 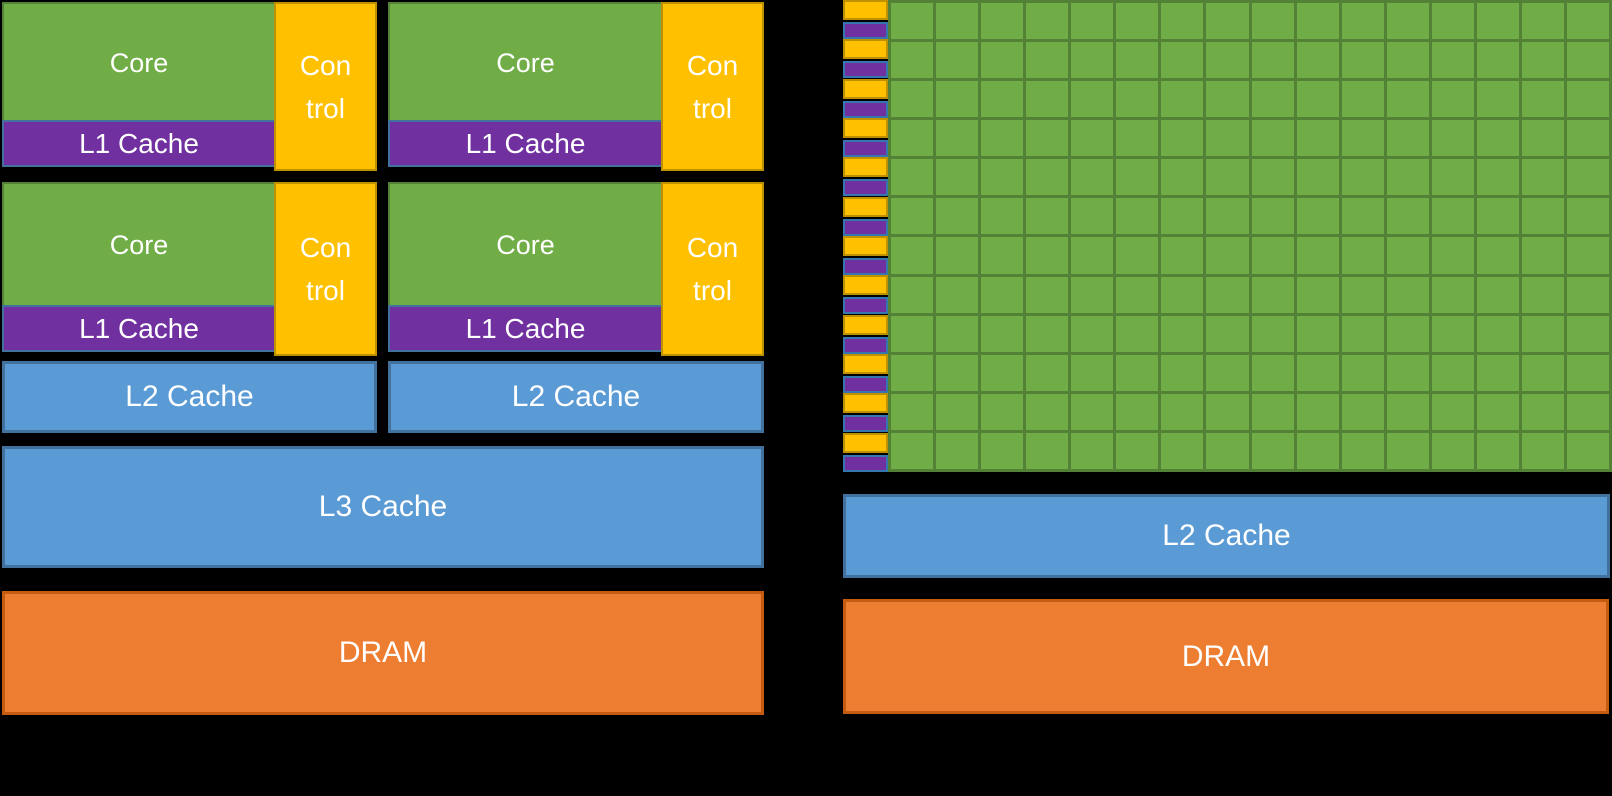 What do you see at coordinates (325, 290) in the screenshot?
I see `control-label-line2: trol` at bounding box center [325, 290].